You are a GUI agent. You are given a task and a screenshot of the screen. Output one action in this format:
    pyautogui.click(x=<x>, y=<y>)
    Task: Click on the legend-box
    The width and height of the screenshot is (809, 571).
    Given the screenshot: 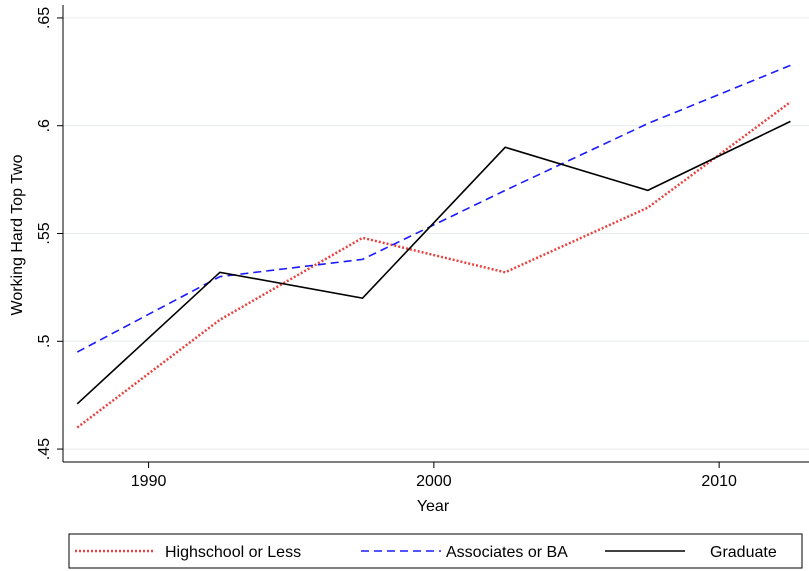 What is the action you would take?
    pyautogui.click(x=435, y=551)
    